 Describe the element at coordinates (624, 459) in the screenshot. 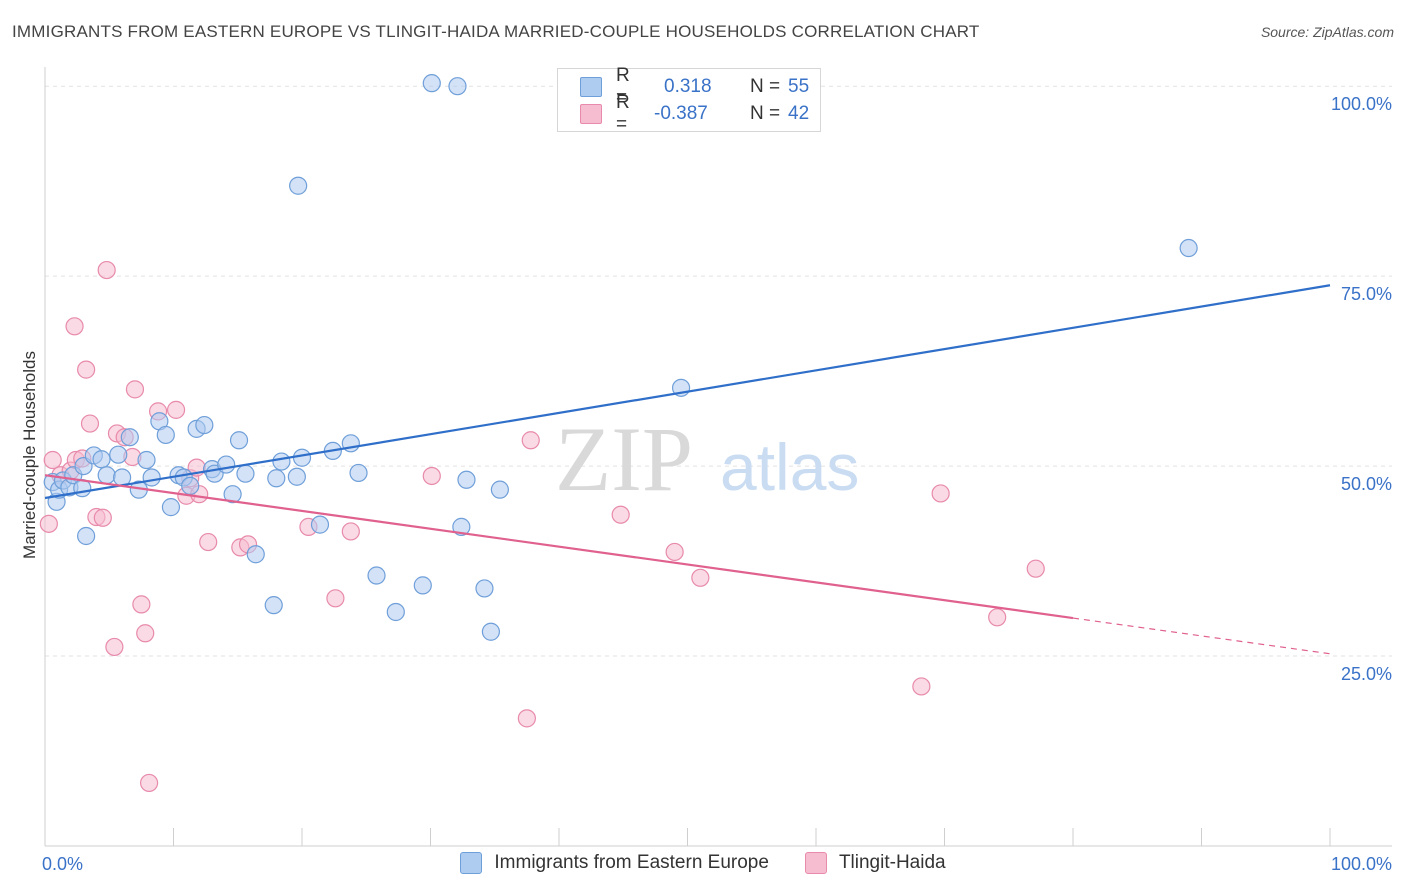

I see `watermark-zip: ZIP` at that location.